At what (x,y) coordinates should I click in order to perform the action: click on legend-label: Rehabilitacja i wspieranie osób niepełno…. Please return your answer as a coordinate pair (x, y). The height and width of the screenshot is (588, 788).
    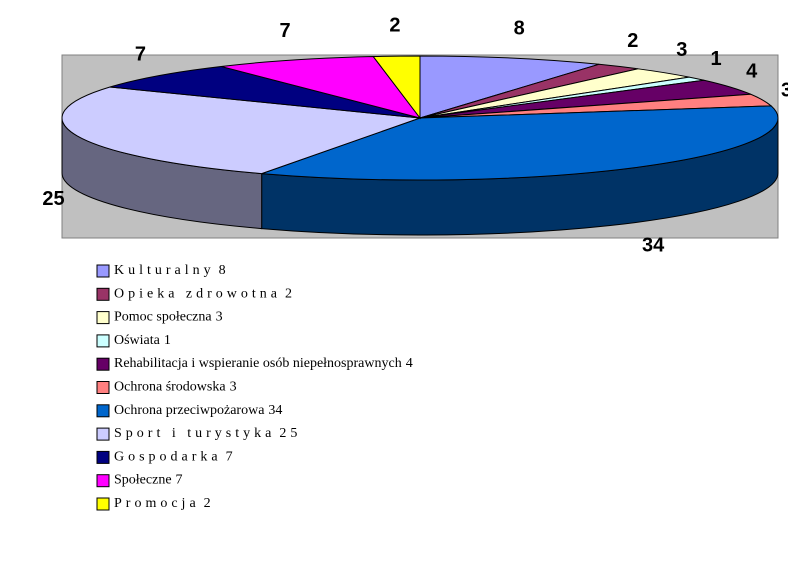
    Looking at the image, I should click on (263, 363).